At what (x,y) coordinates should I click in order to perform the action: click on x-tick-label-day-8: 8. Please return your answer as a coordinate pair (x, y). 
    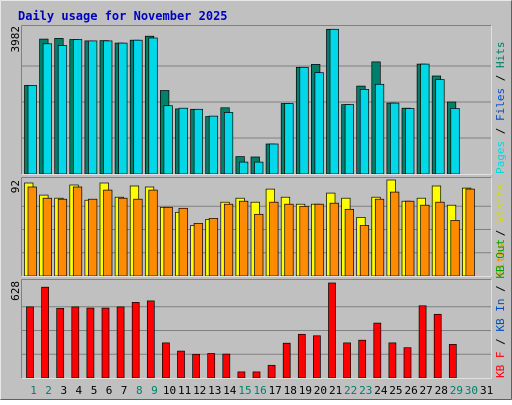
    Looking at the image, I should click on (139, 390).